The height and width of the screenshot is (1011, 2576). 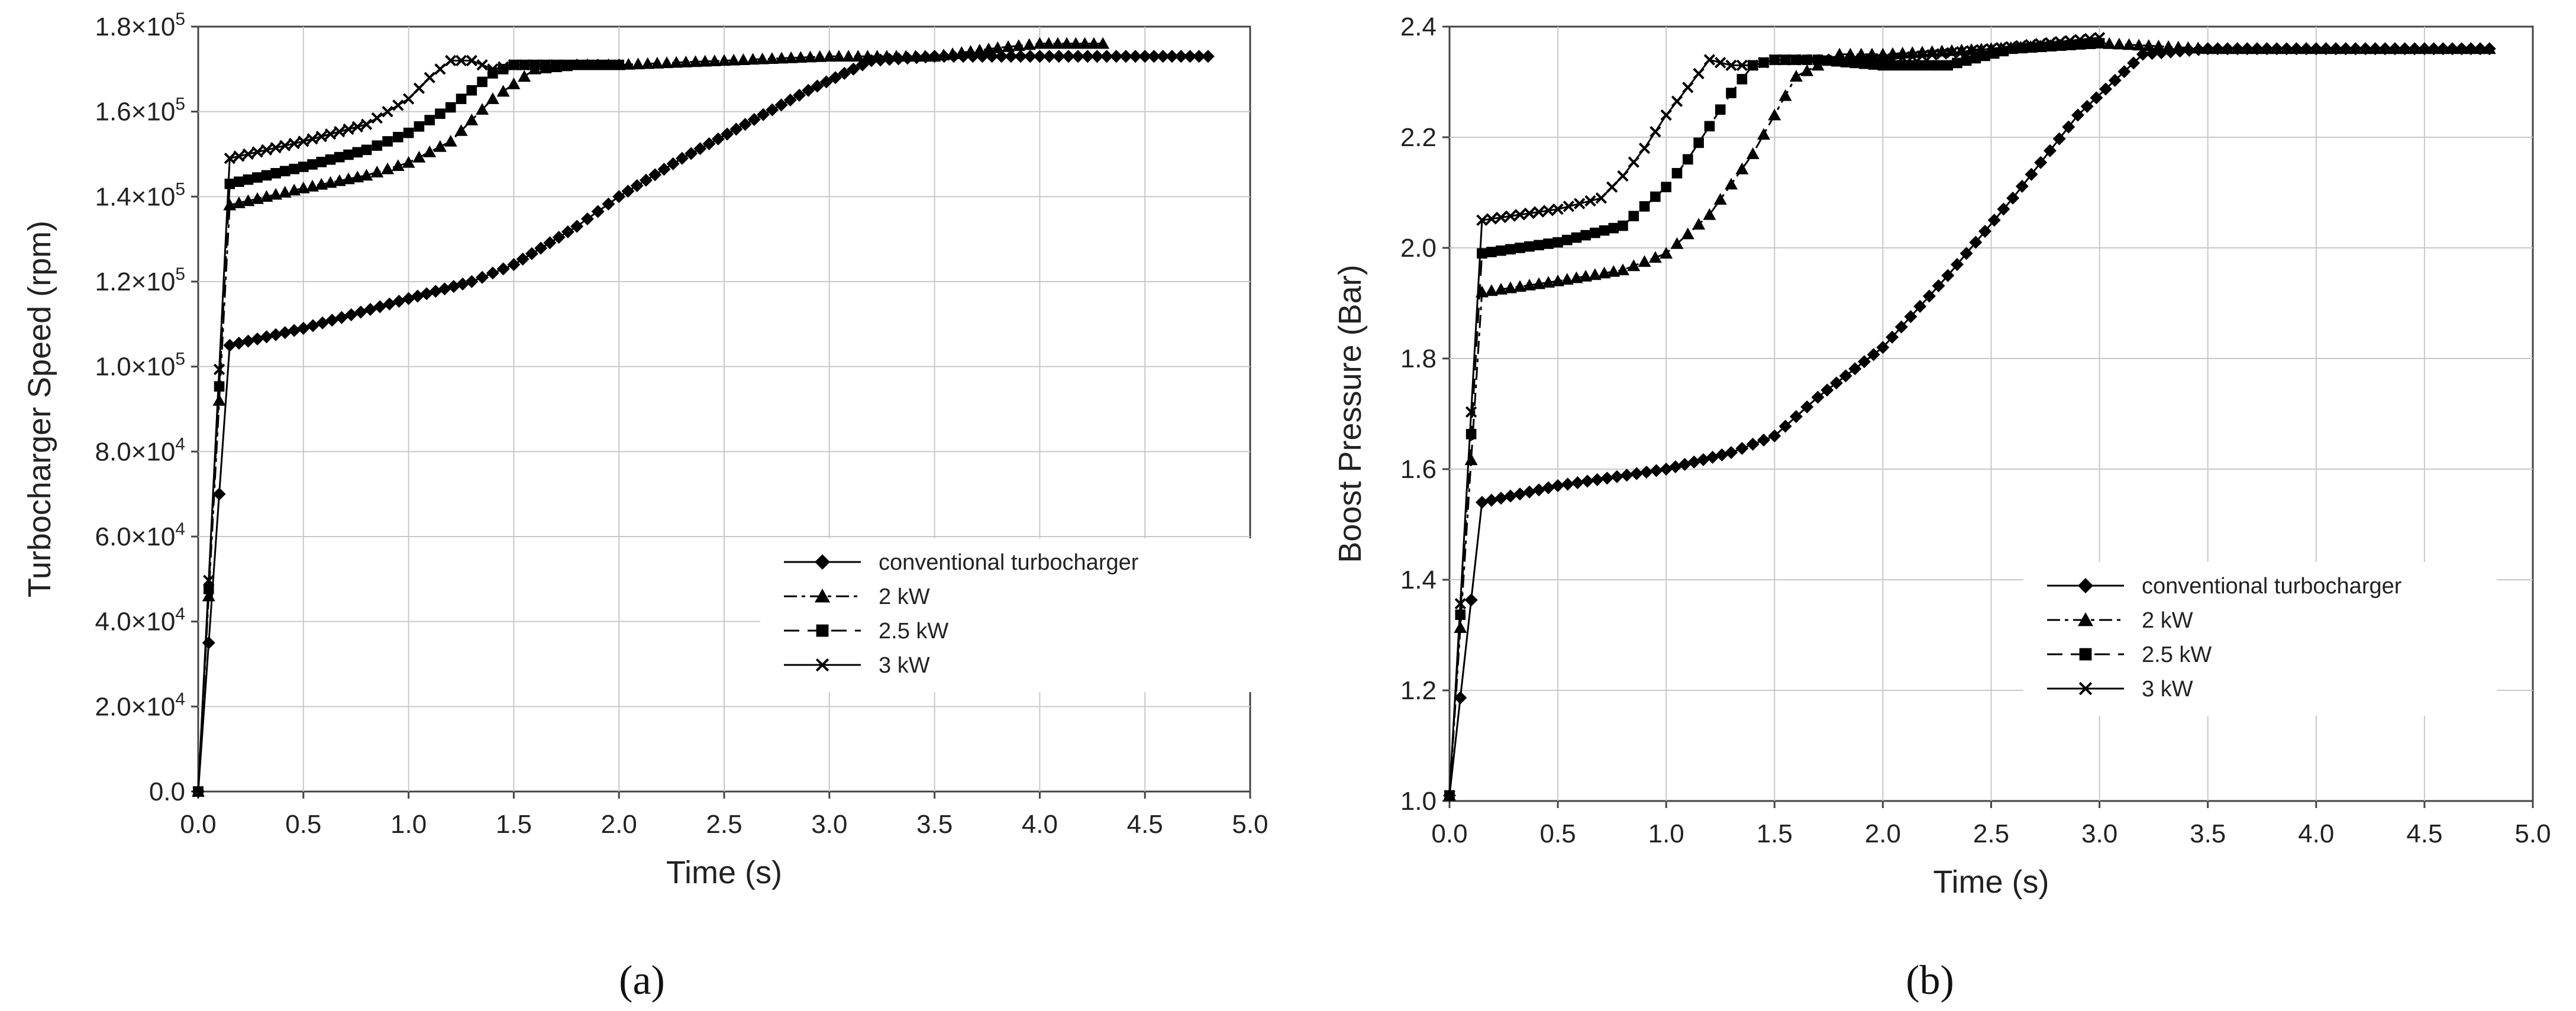 What do you see at coordinates (1418, 469) in the screenshot?
I see `y-tick-label: 1.6` at bounding box center [1418, 469].